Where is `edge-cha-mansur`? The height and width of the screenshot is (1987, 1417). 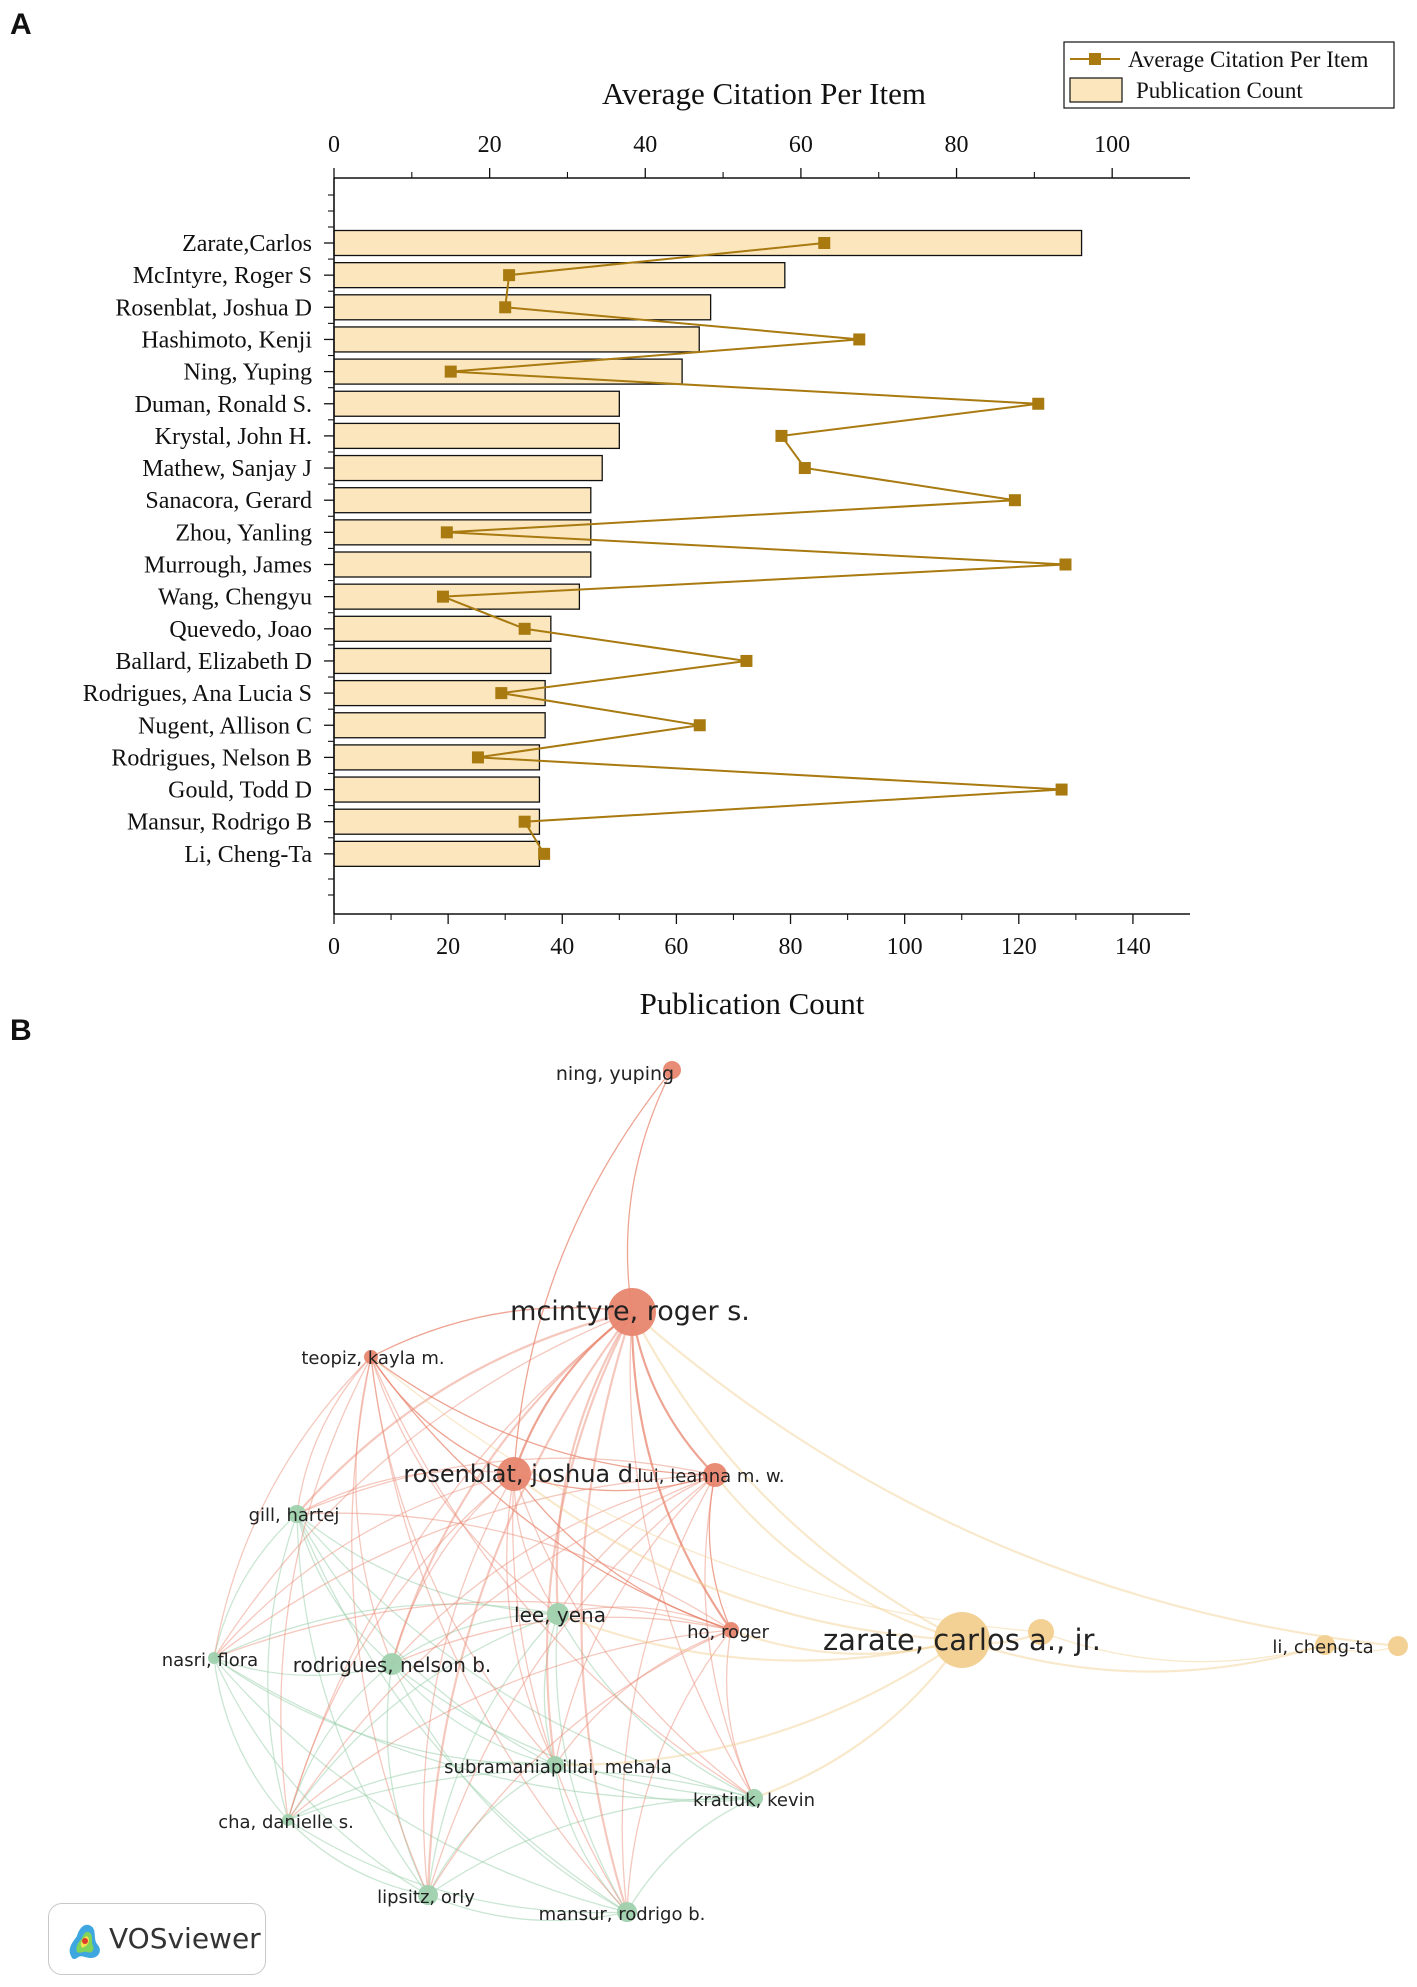 edge-cha-mansur is located at coordinates (457, 1866).